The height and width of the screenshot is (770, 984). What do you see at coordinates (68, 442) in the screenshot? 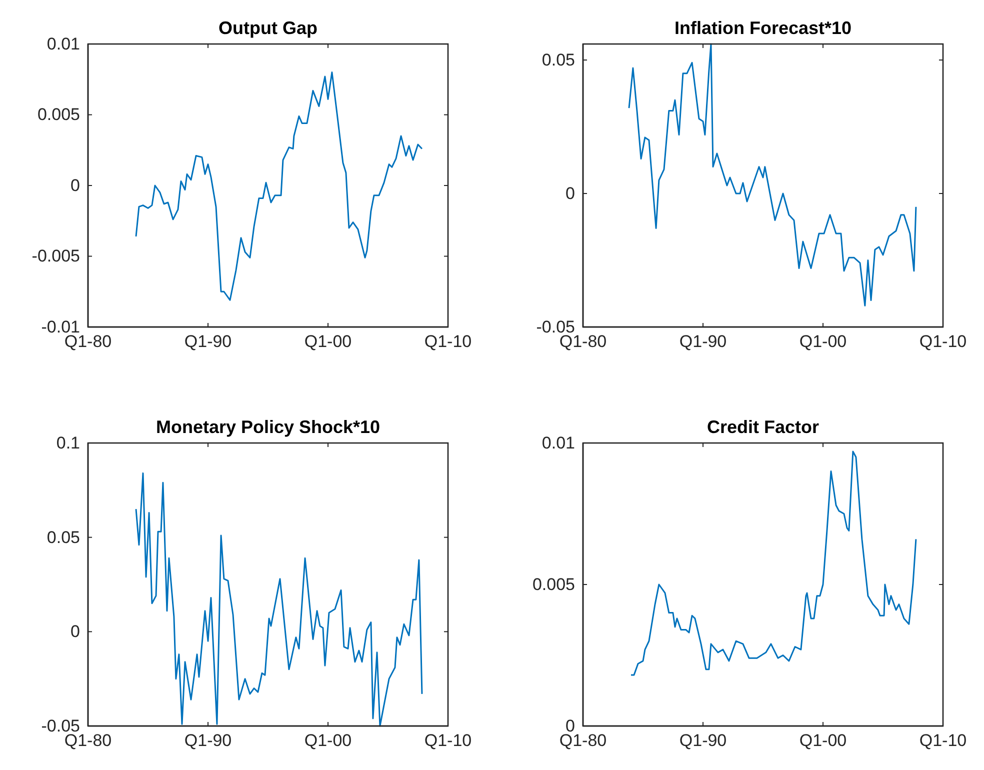
I see `y-tick-label: 0.1` at bounding box center [68, 442].